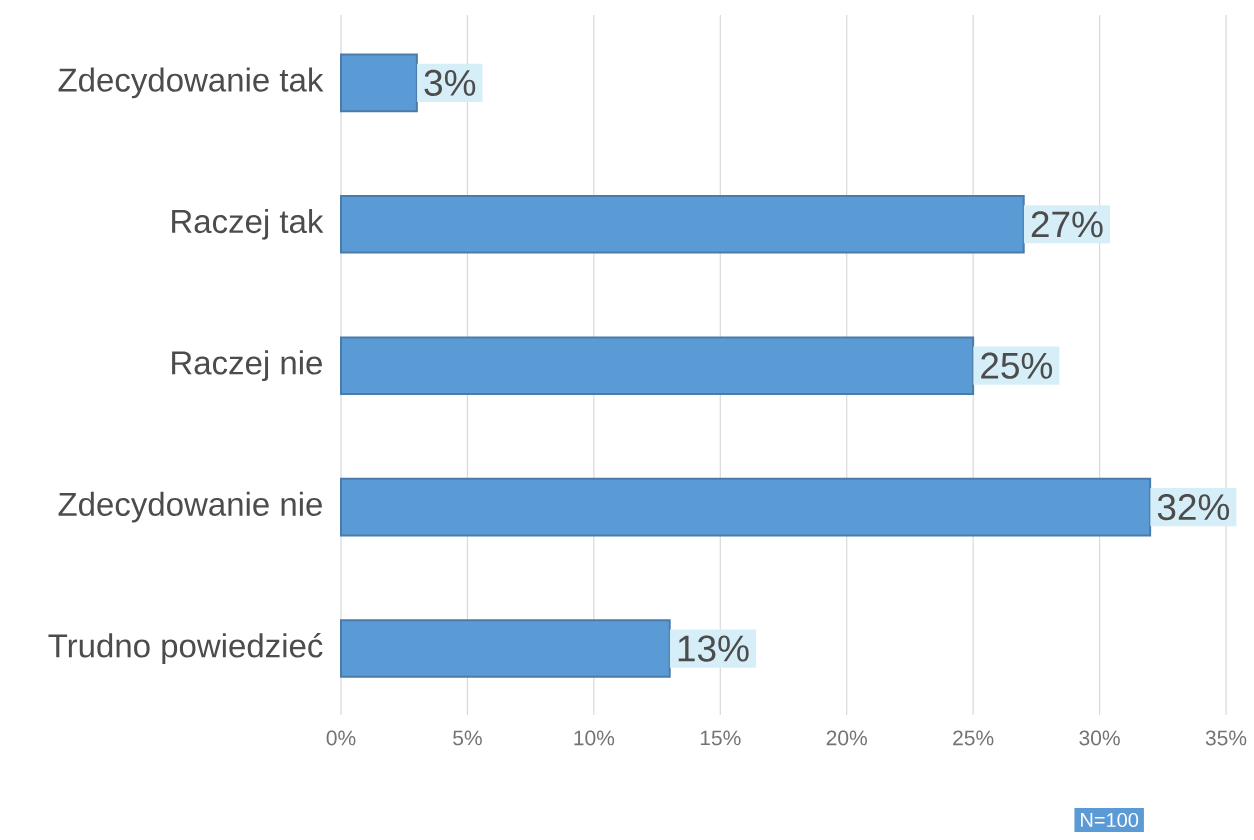  Describe the element at coordinates (247, 366) in the screenshot. I see `y-tick-label: Raczej nie` at that location.